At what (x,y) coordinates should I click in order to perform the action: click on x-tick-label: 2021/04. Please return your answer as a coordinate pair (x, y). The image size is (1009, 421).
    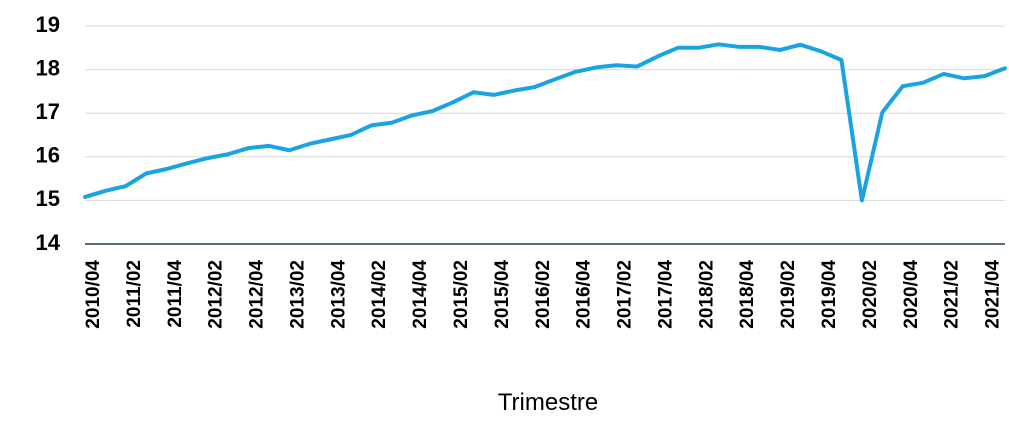
    Looking at the image, I should click on (993, 294).